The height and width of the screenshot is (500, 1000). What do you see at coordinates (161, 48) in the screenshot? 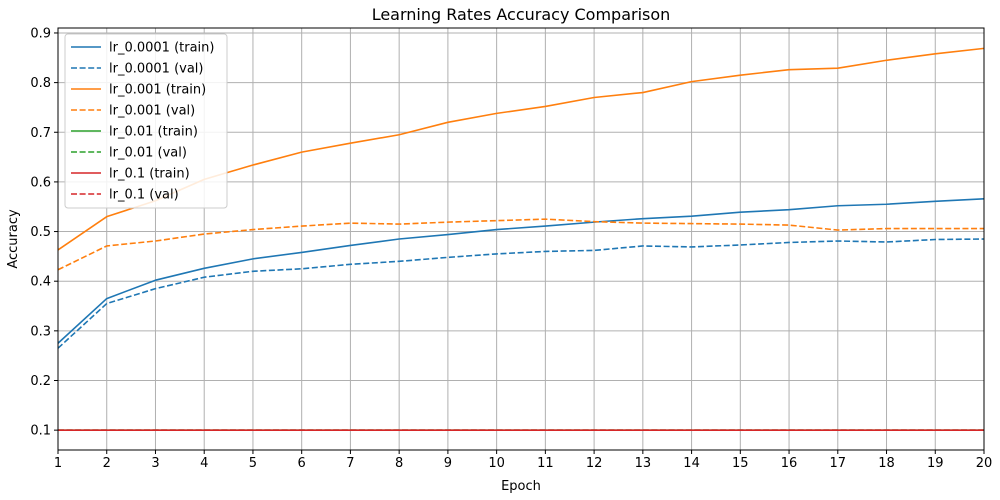
I see `legend-label: lr_0.0001 (train)` at bounding box center [161, 48].